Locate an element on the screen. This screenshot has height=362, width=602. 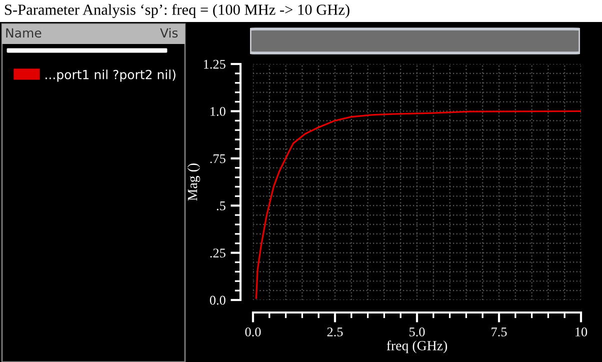
x-tick-label: 2.5 is located at coordinates (335, 332).